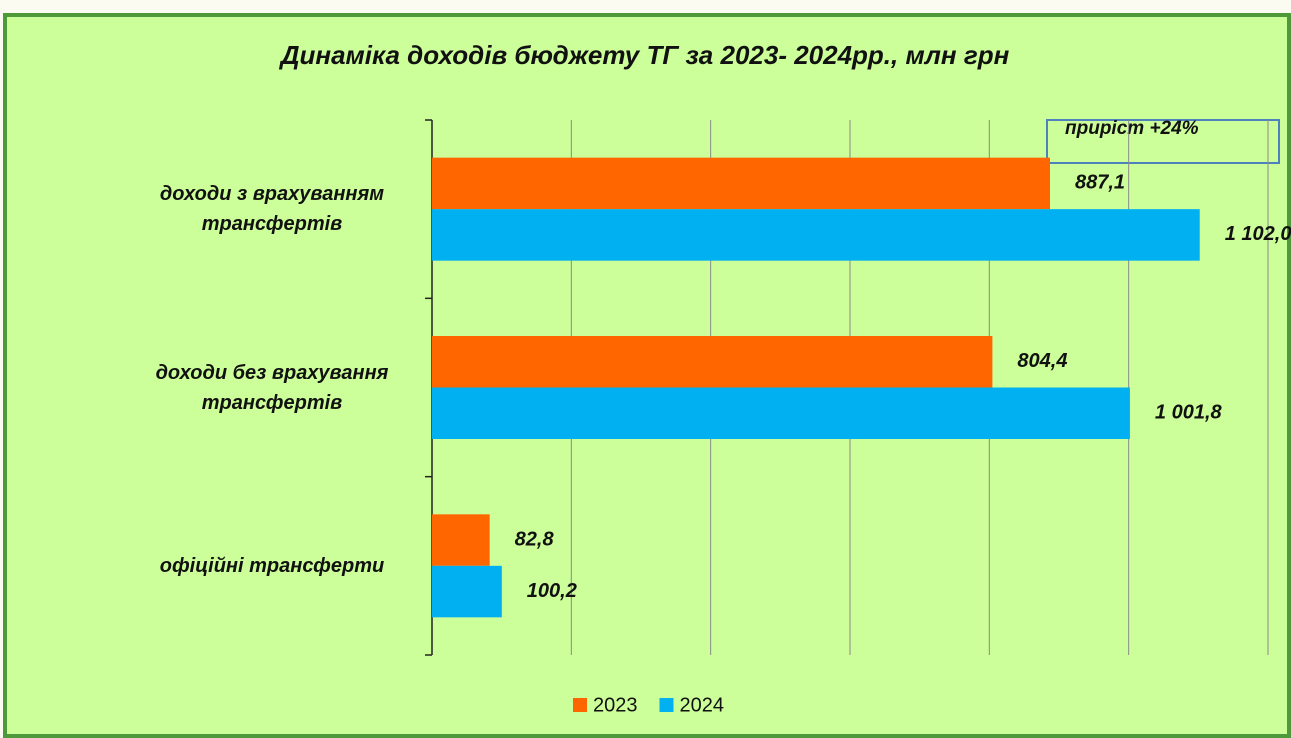  I want to click on data-label: 1 102,0, so click(1258, 234).